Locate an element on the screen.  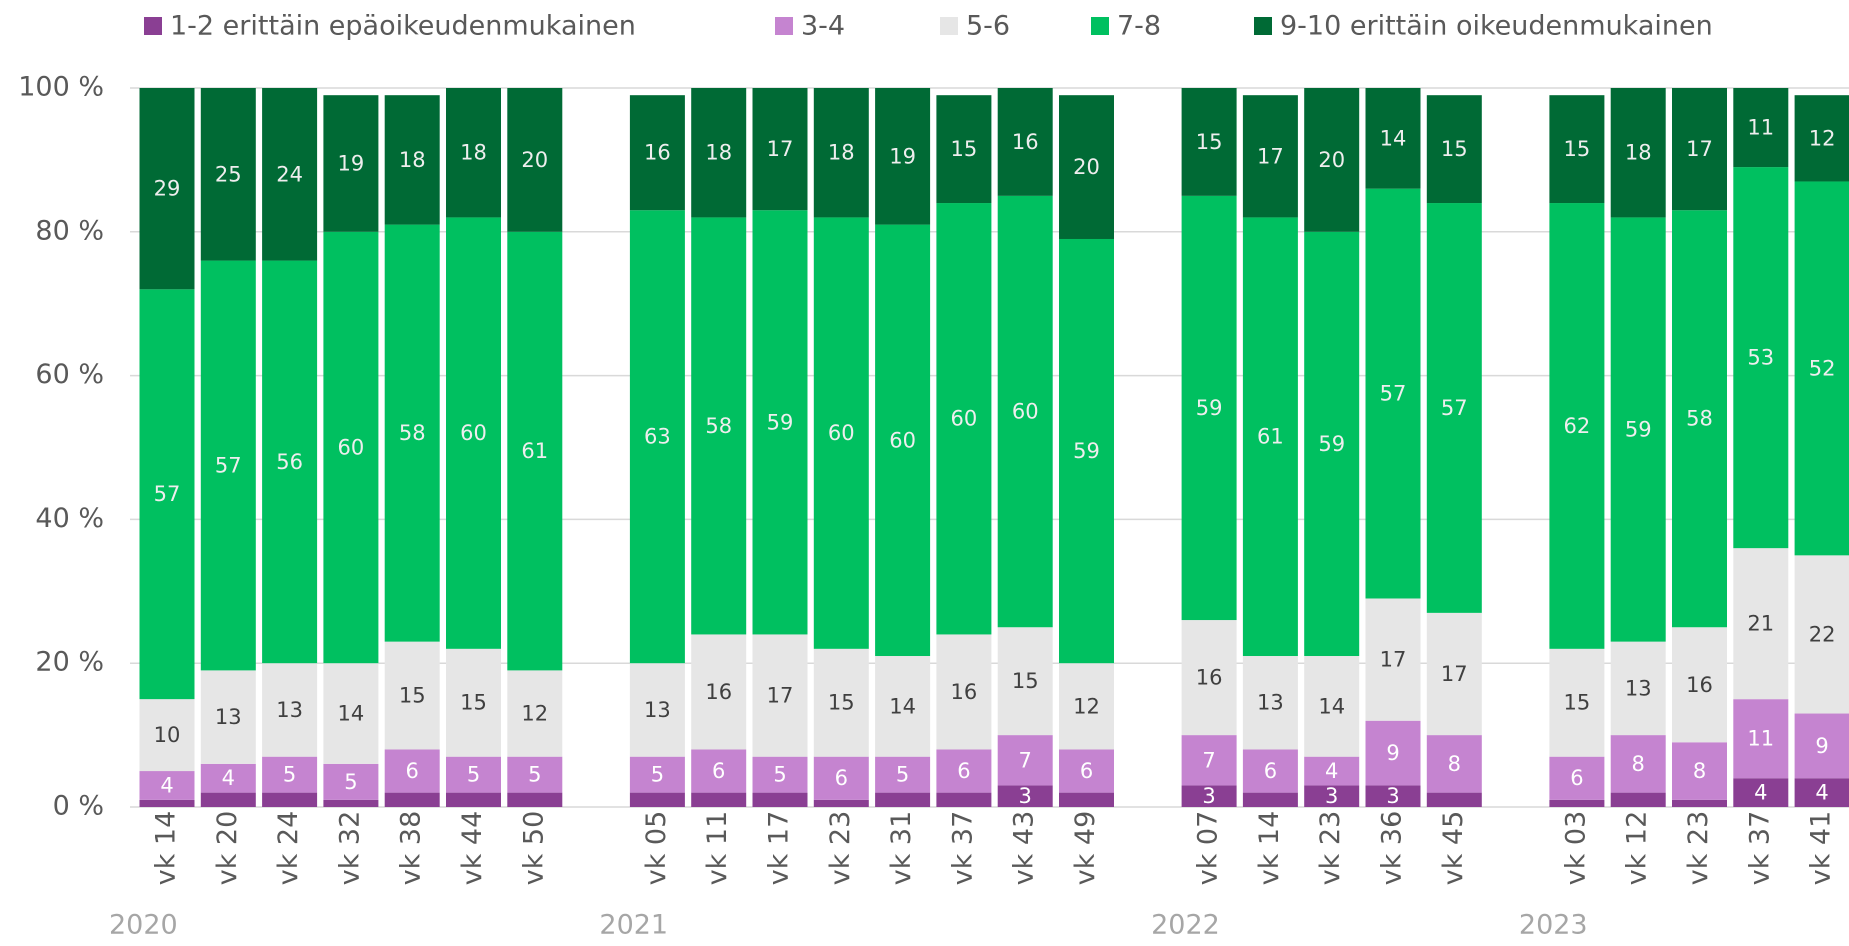
legend-label: 3-4 is located at coordinates (823, 26).